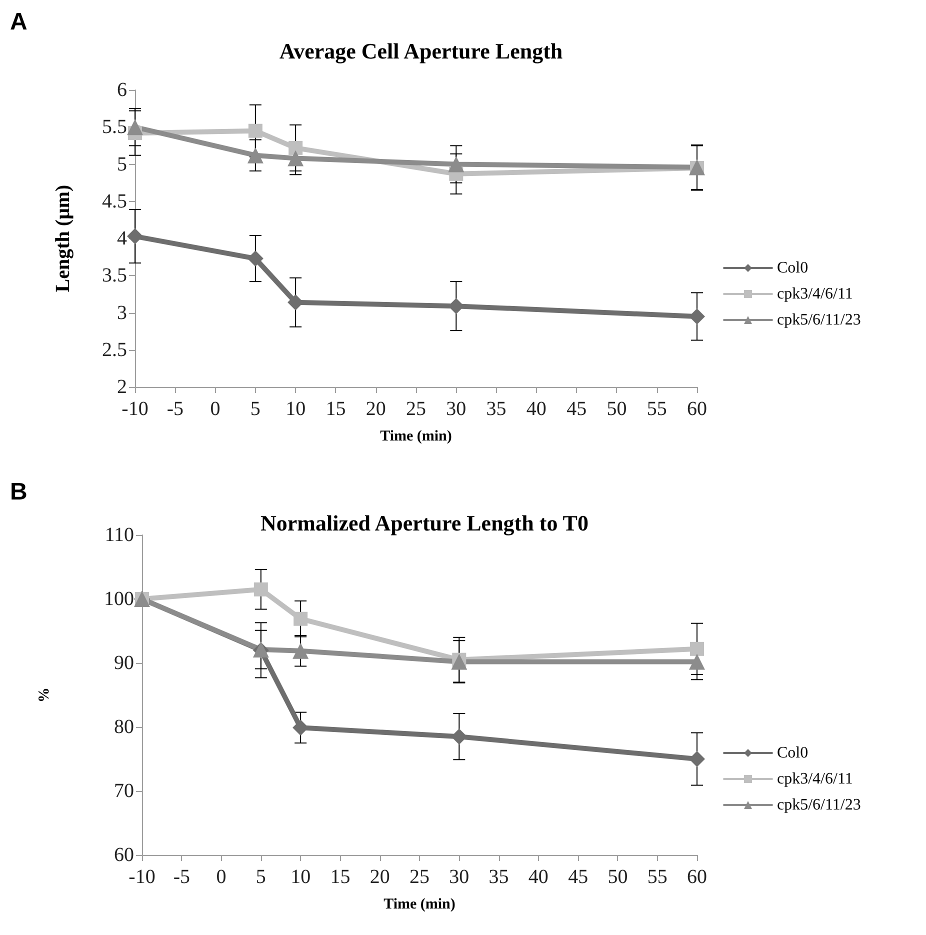  What do you see at coordinates (122, 164) in the screenshot?
I see `y-tick-label: 5` at bounding box center [122, 164].